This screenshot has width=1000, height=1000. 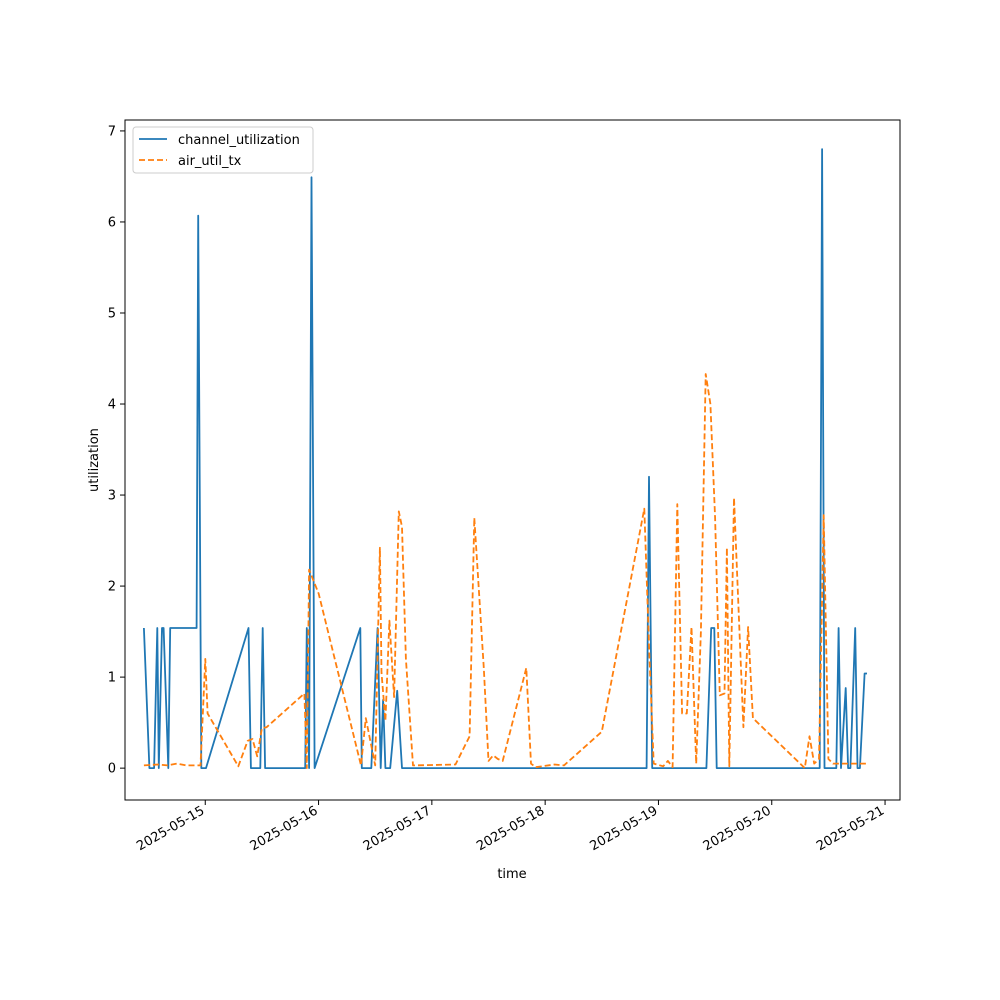 What do you see at coordinates (112, 131) in the screenshot?
I see `y-tick-label: 7` at bounding box center [112, 131].